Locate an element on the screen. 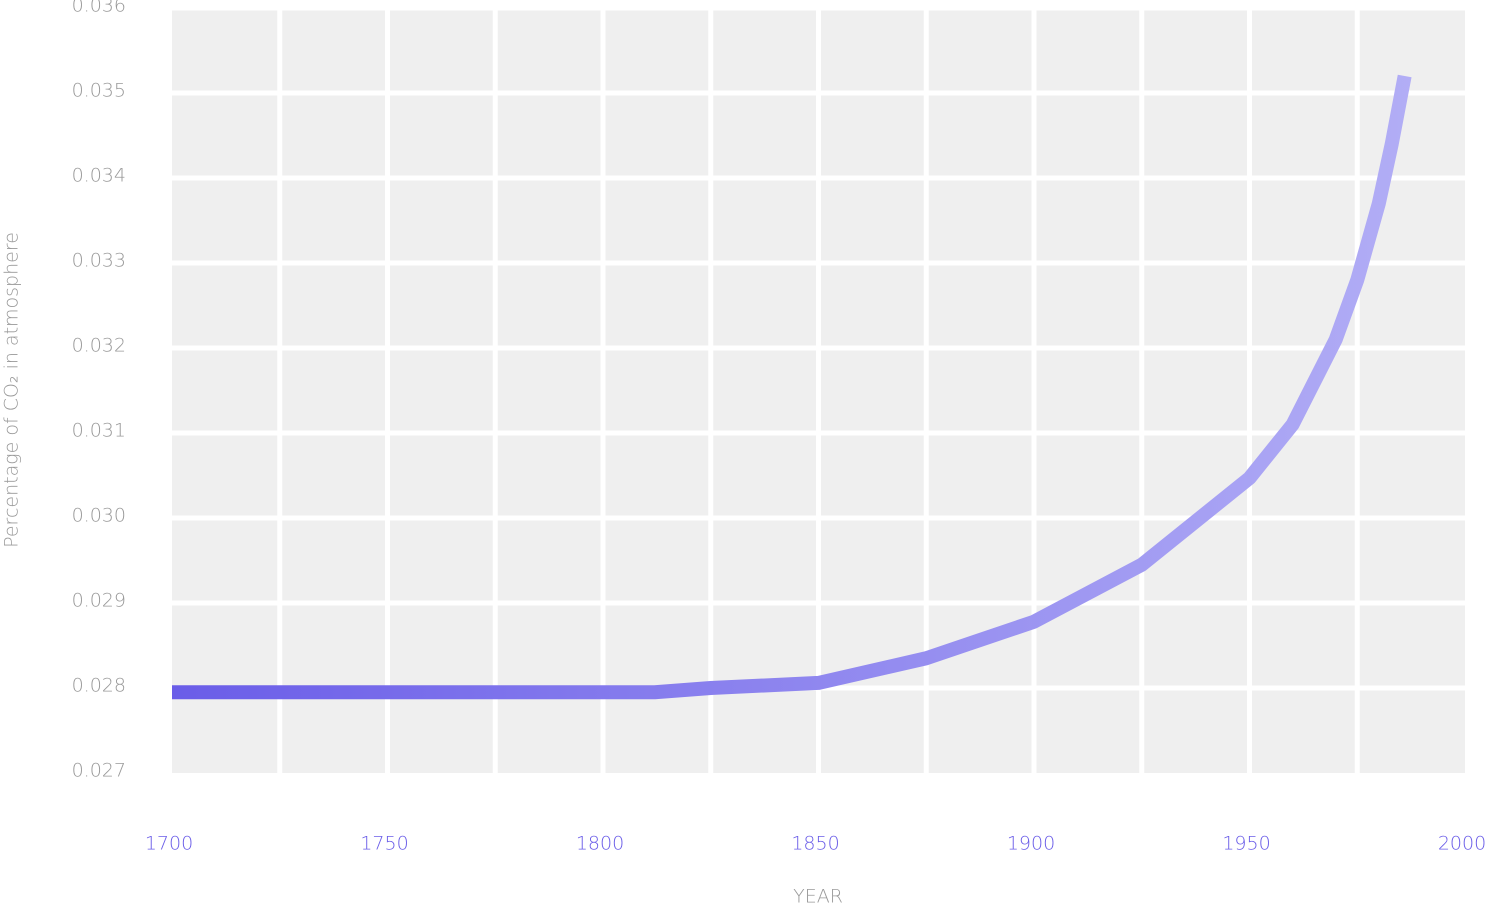 The width and height of the screenshot is (1494, 906). y-axis-label: Percentage of CO₂ in atmosphere is located at coordinates (12, 390).